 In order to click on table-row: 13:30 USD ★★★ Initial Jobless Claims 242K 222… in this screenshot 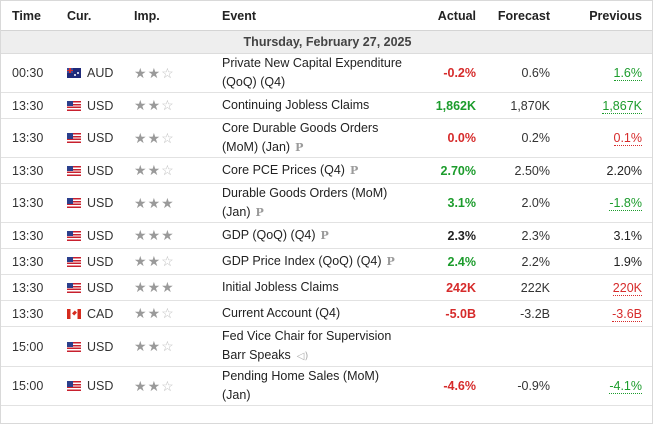, I will do `click(326, 287)`.